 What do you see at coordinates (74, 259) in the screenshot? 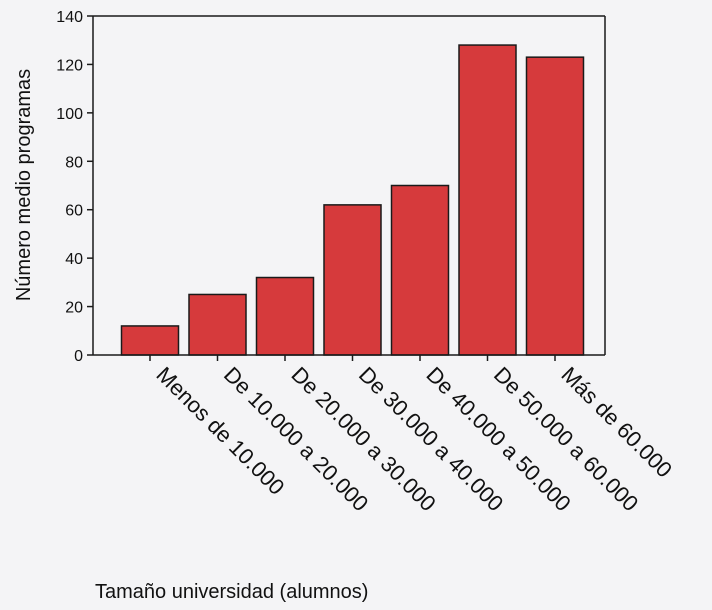
I see `y-tick-label: 40` at bounding box center [74, 259].